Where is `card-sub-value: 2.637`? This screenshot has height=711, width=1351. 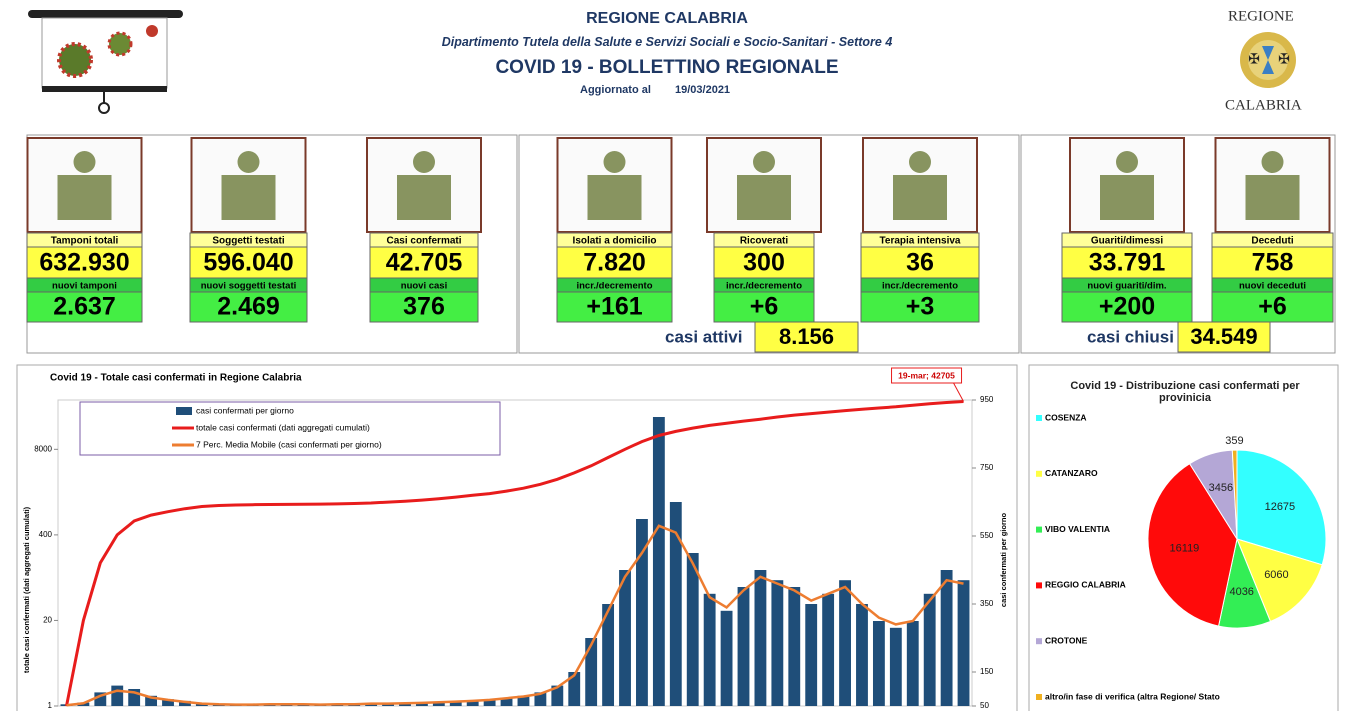 card-sub-value: 2.637 is located at coordinates (84, 307).